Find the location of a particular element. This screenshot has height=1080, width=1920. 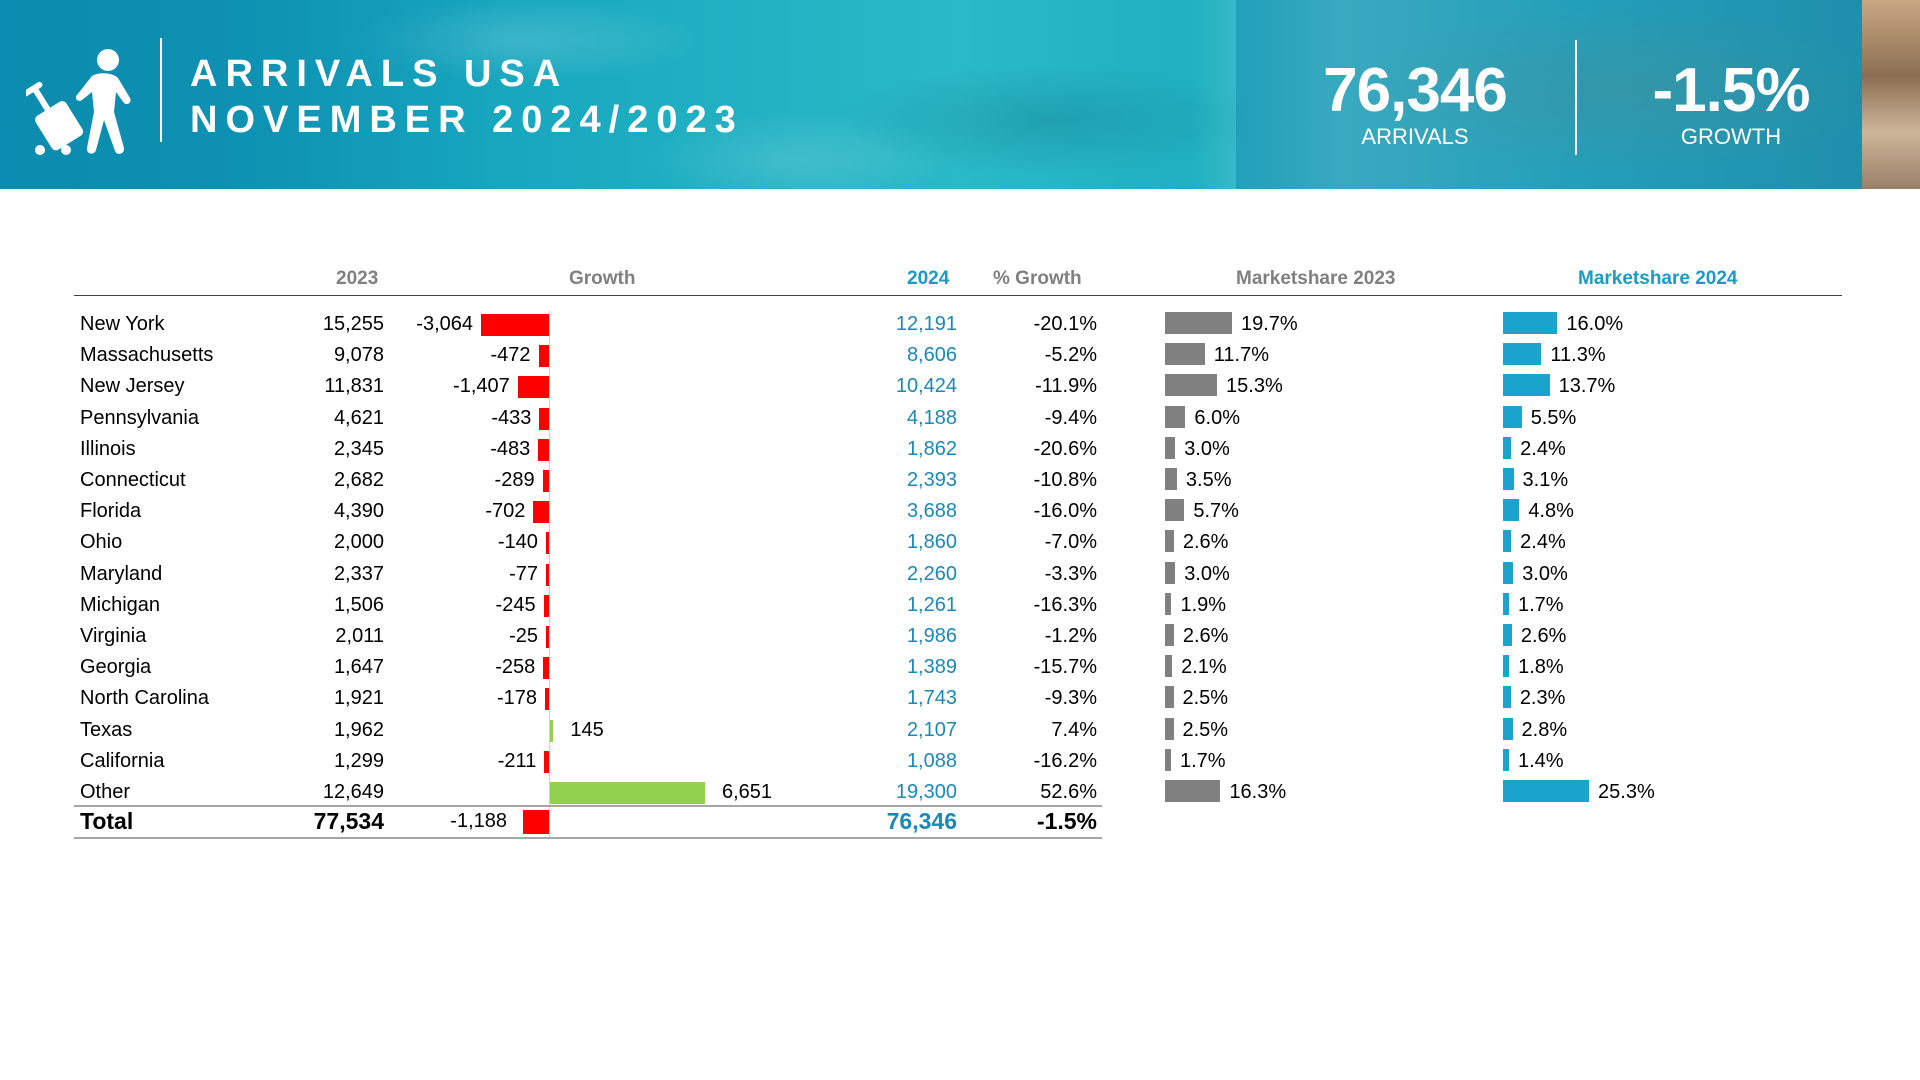

table-row: Ohio 2,000 1,860 -7.0% -140 2.6% 2.4% is located at coordinates (960, 542).